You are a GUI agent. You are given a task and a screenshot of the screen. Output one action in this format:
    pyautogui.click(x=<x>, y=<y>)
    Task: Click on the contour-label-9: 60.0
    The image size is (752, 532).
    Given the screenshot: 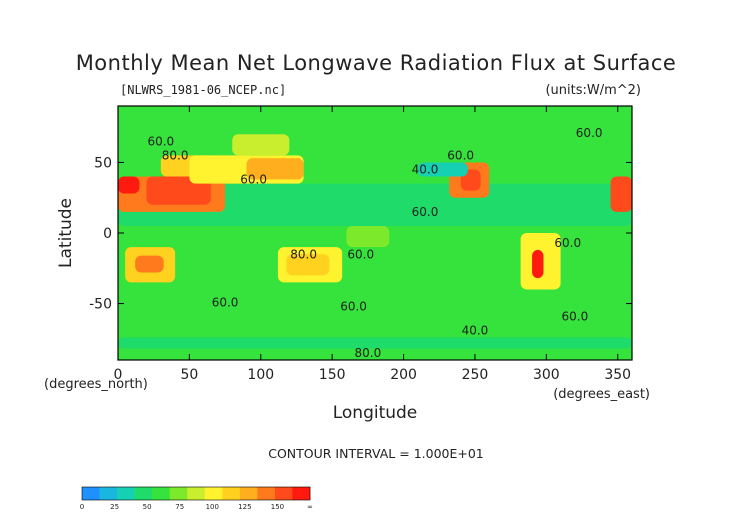 What is the action you would take?
    pyautogui.click(x=225, y=302)
    